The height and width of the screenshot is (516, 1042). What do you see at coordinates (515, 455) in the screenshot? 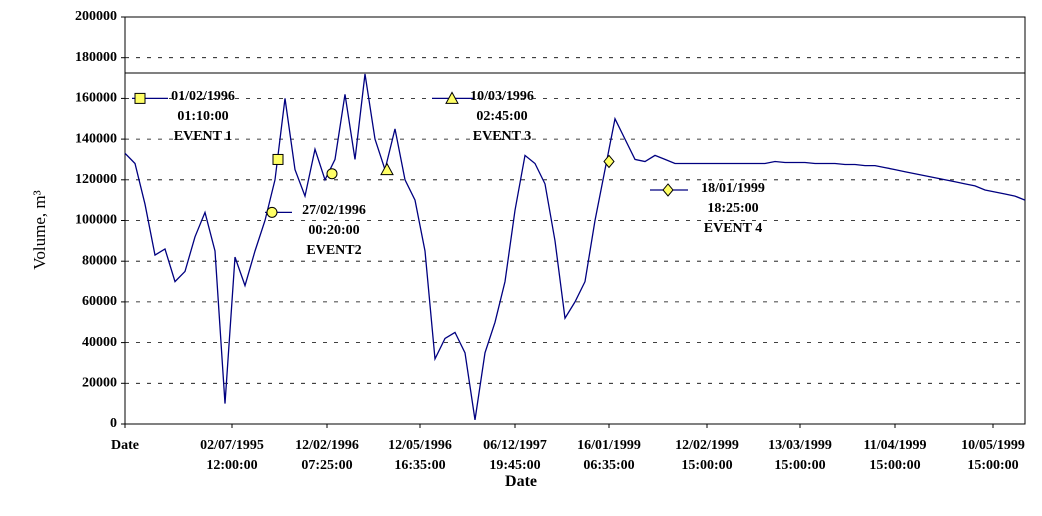
I see `x-tick-label: 06/12/1997 19:45:00` at bounding box center [515, 455].